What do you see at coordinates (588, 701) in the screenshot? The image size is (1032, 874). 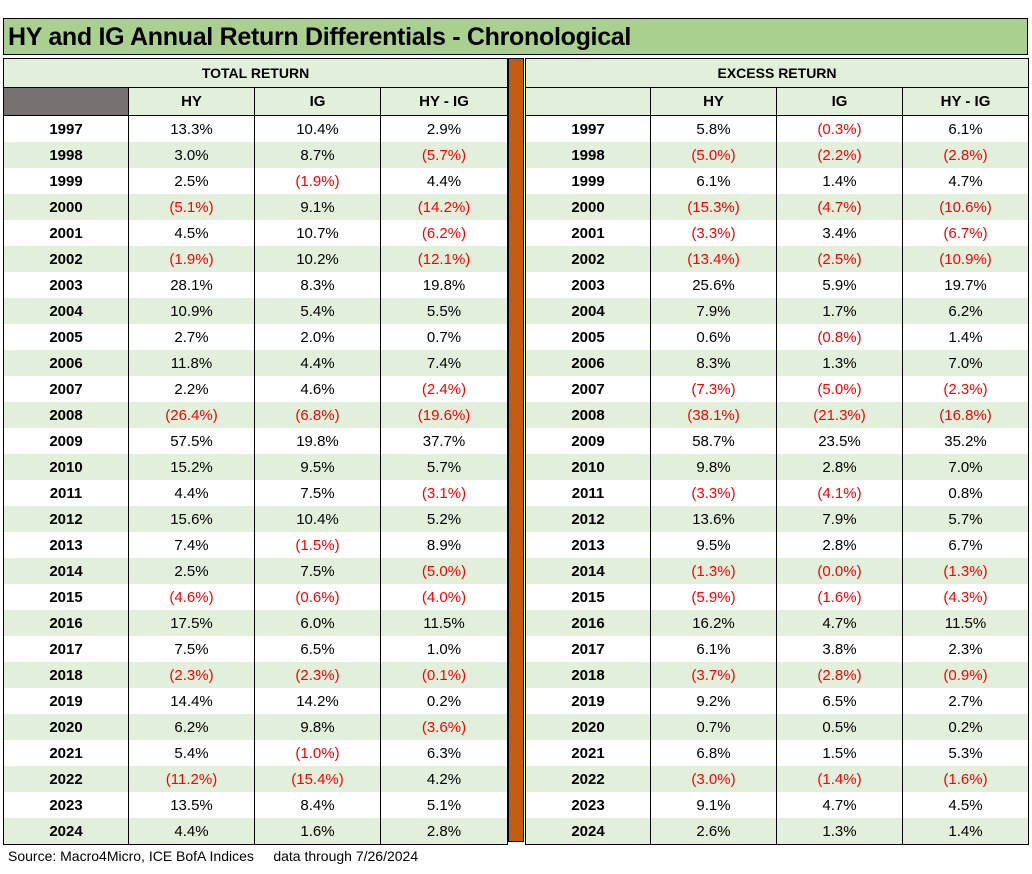 I see `year-cell: 2019` at bounding box center [588, 701].